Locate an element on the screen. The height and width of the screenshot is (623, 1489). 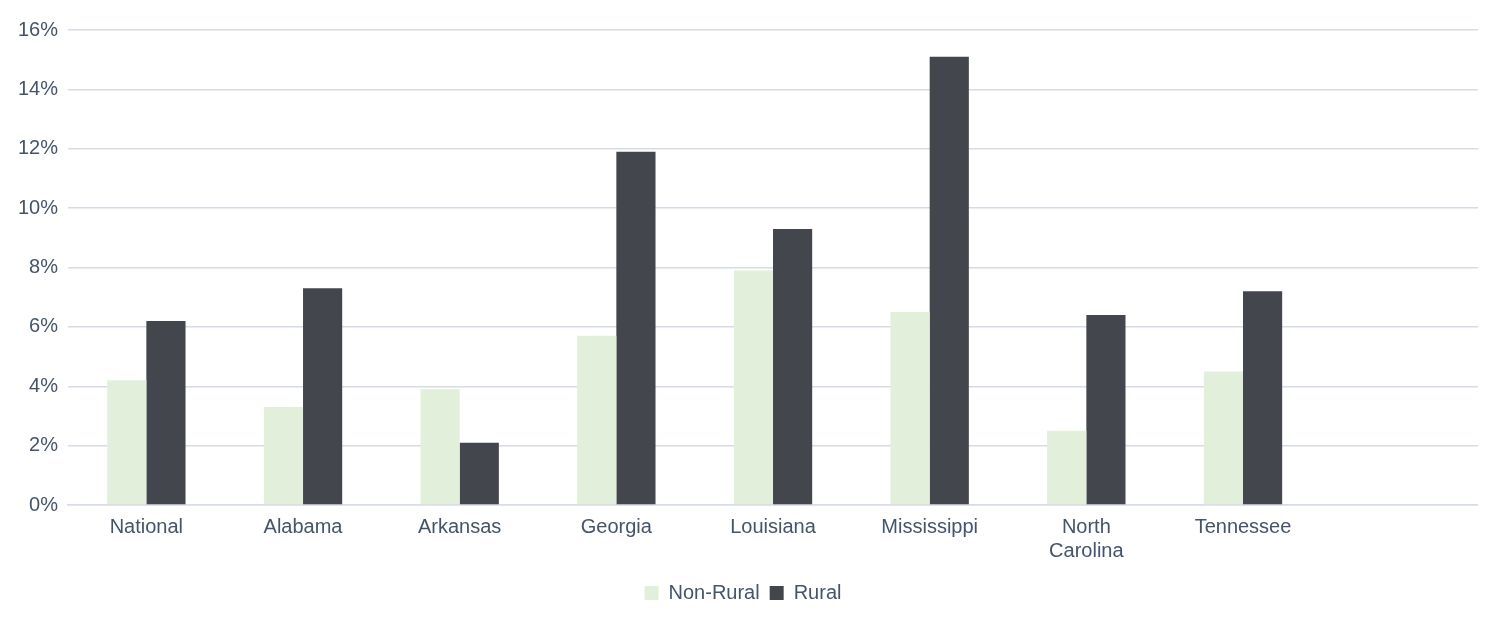
y-tick-label: 2% is located at coordinates (44, 444).